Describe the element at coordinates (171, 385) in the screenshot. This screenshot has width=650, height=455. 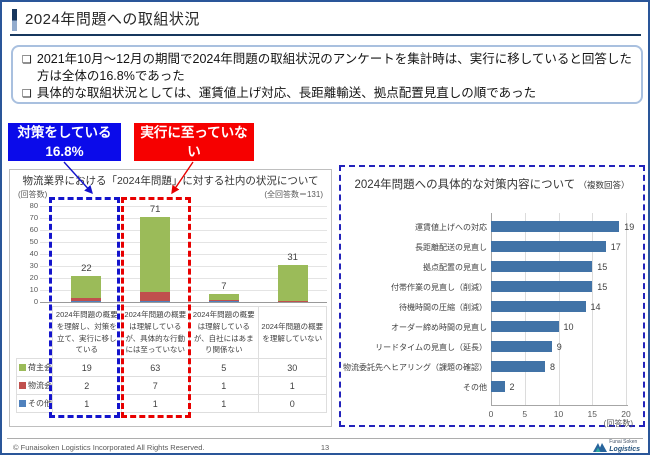
I see `table-row: 物流会社2711` at that location.